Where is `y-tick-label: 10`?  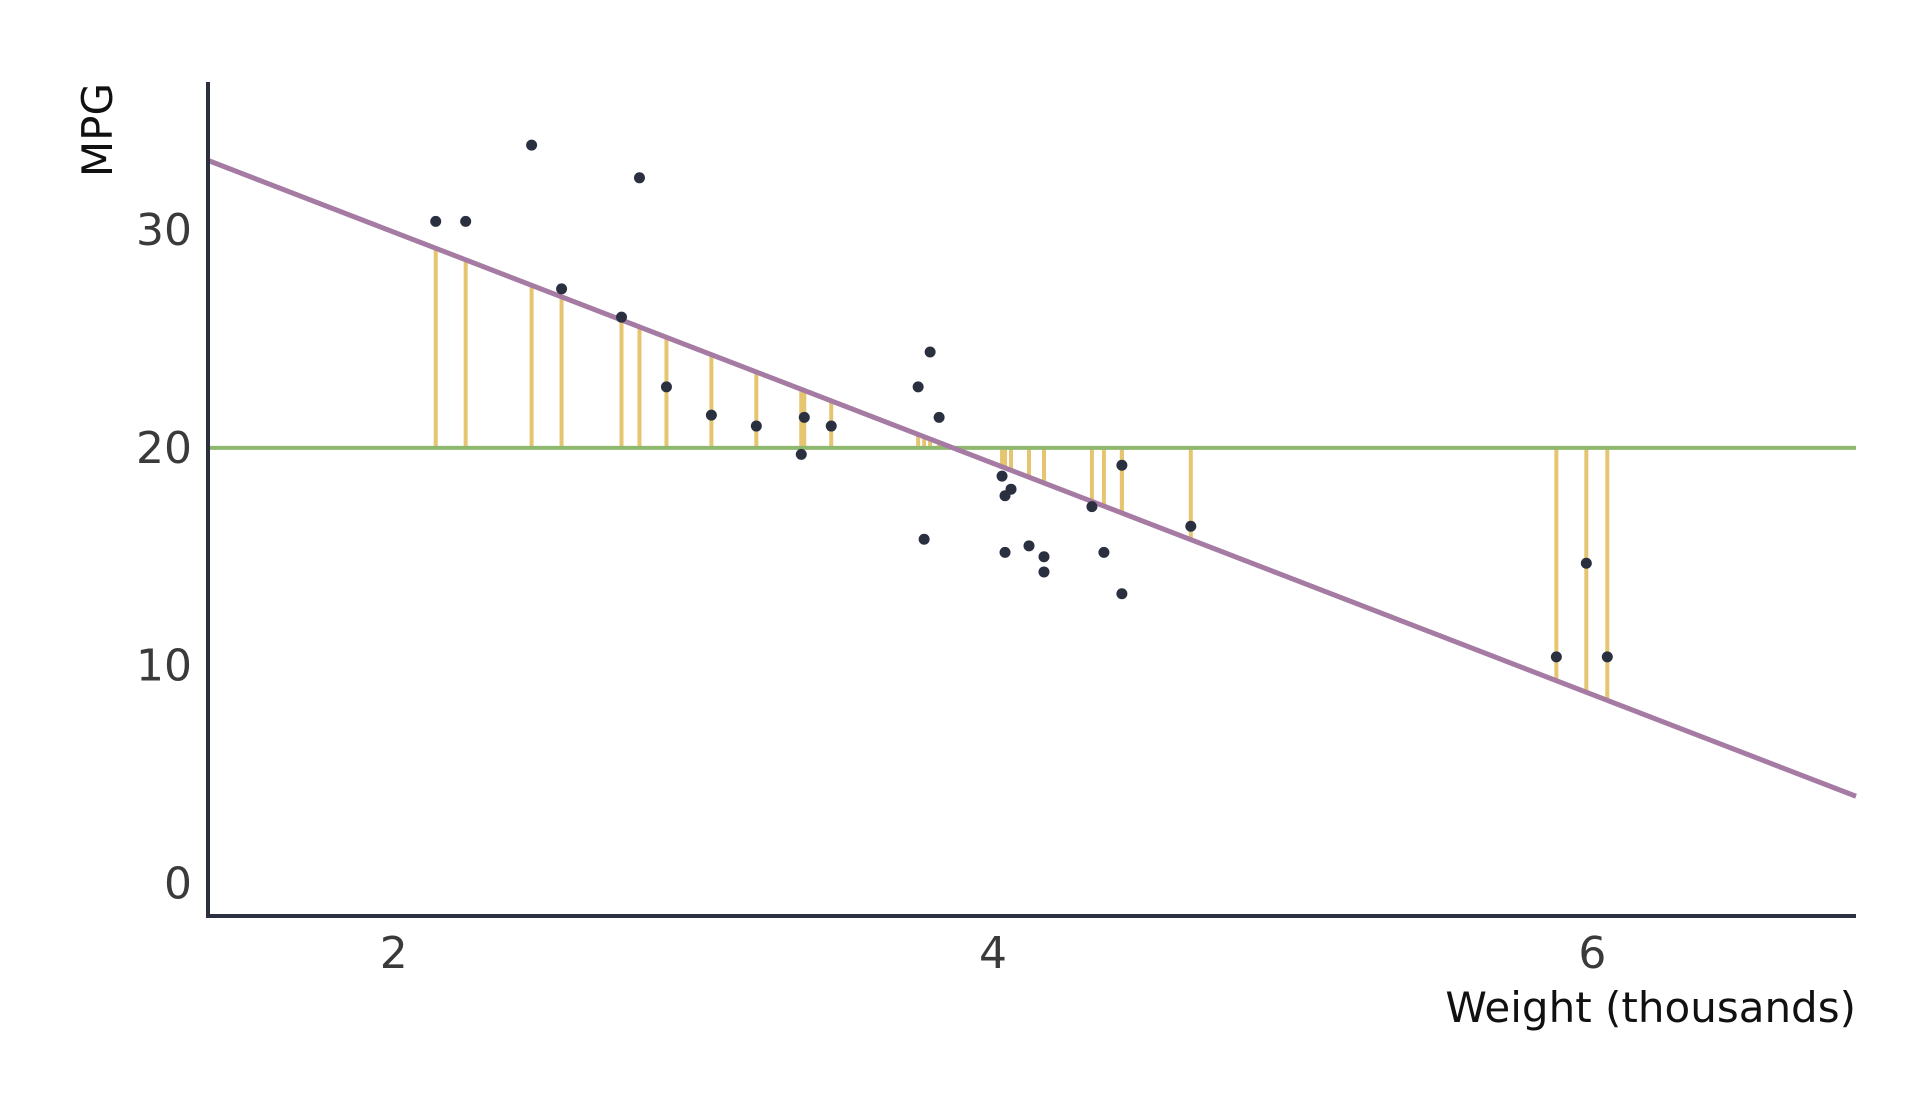
y-tick-label: 10 is located at coordinates (164, 666).